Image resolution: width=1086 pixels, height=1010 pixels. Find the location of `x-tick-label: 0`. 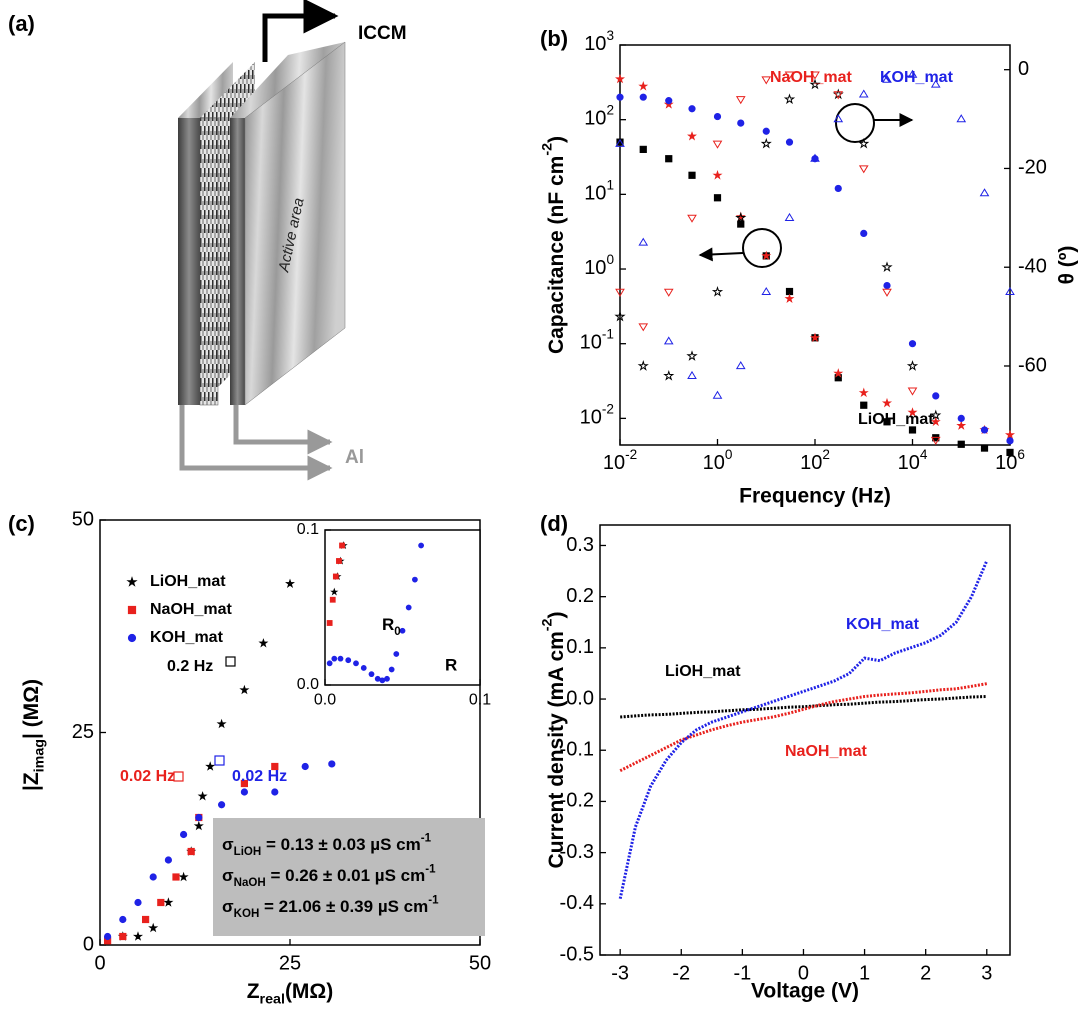

x-tick-label: 0 is located at coordinates (803, 973).